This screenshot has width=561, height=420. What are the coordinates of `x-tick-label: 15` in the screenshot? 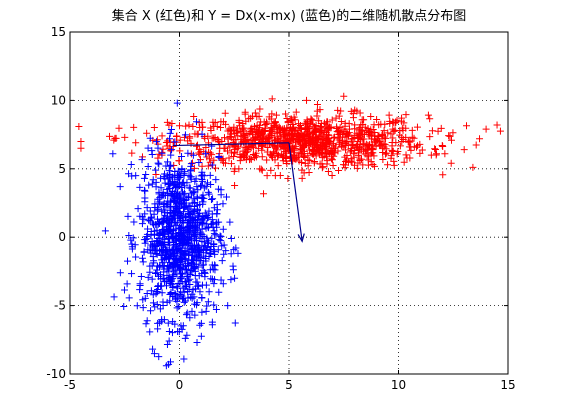 It's located at (507, 385).